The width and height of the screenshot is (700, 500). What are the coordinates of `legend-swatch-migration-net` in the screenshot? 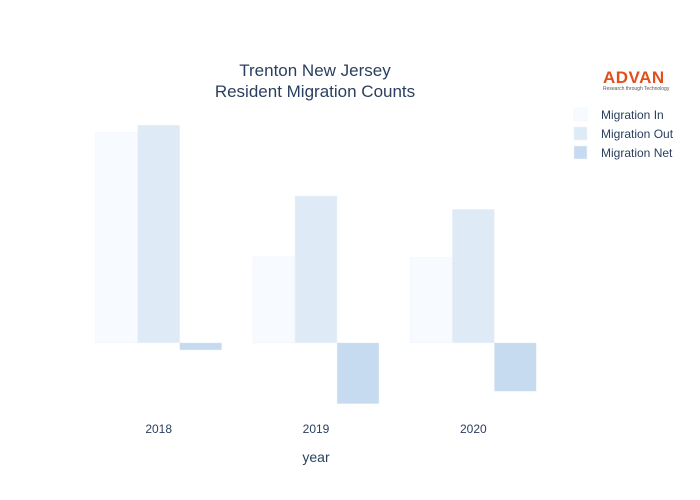 It's located at (580, 152).